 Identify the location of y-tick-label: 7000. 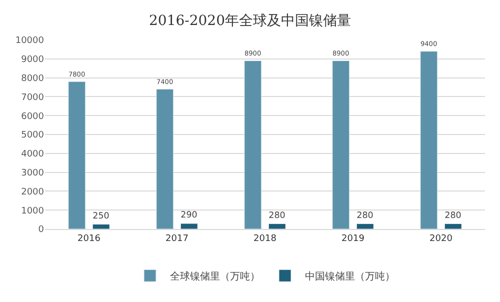
(32, 97).